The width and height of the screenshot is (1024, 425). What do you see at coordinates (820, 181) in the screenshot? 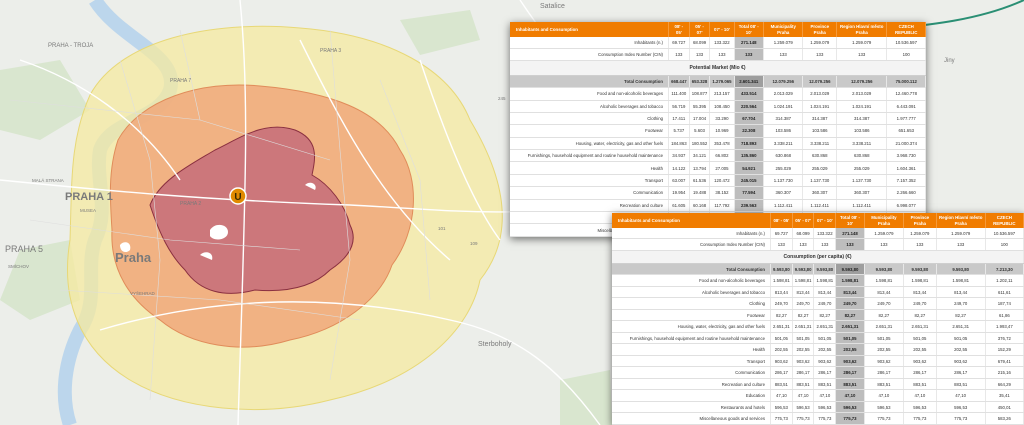
I see `table-cell: 1.137.730` at bounding box center [820, 181].